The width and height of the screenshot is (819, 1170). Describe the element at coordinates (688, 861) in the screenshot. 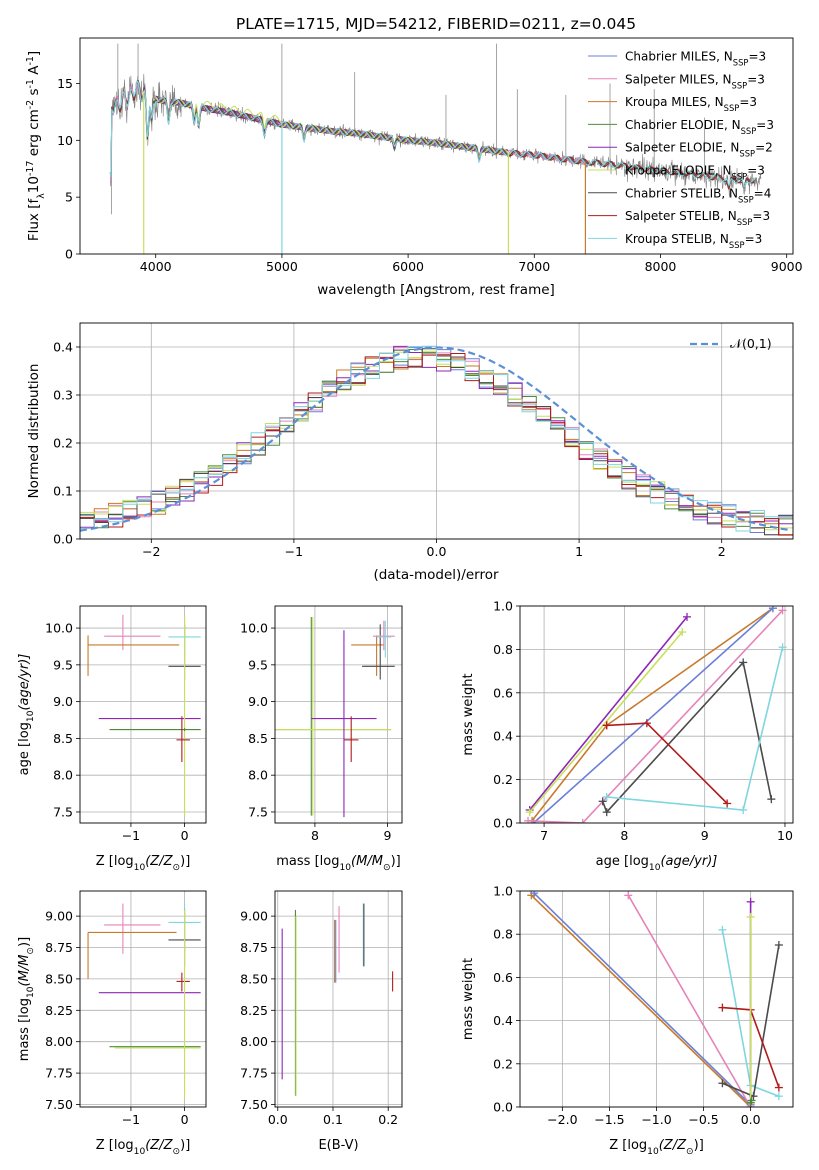

I see `x-axis-label-part: (age/yr)]` at that location.